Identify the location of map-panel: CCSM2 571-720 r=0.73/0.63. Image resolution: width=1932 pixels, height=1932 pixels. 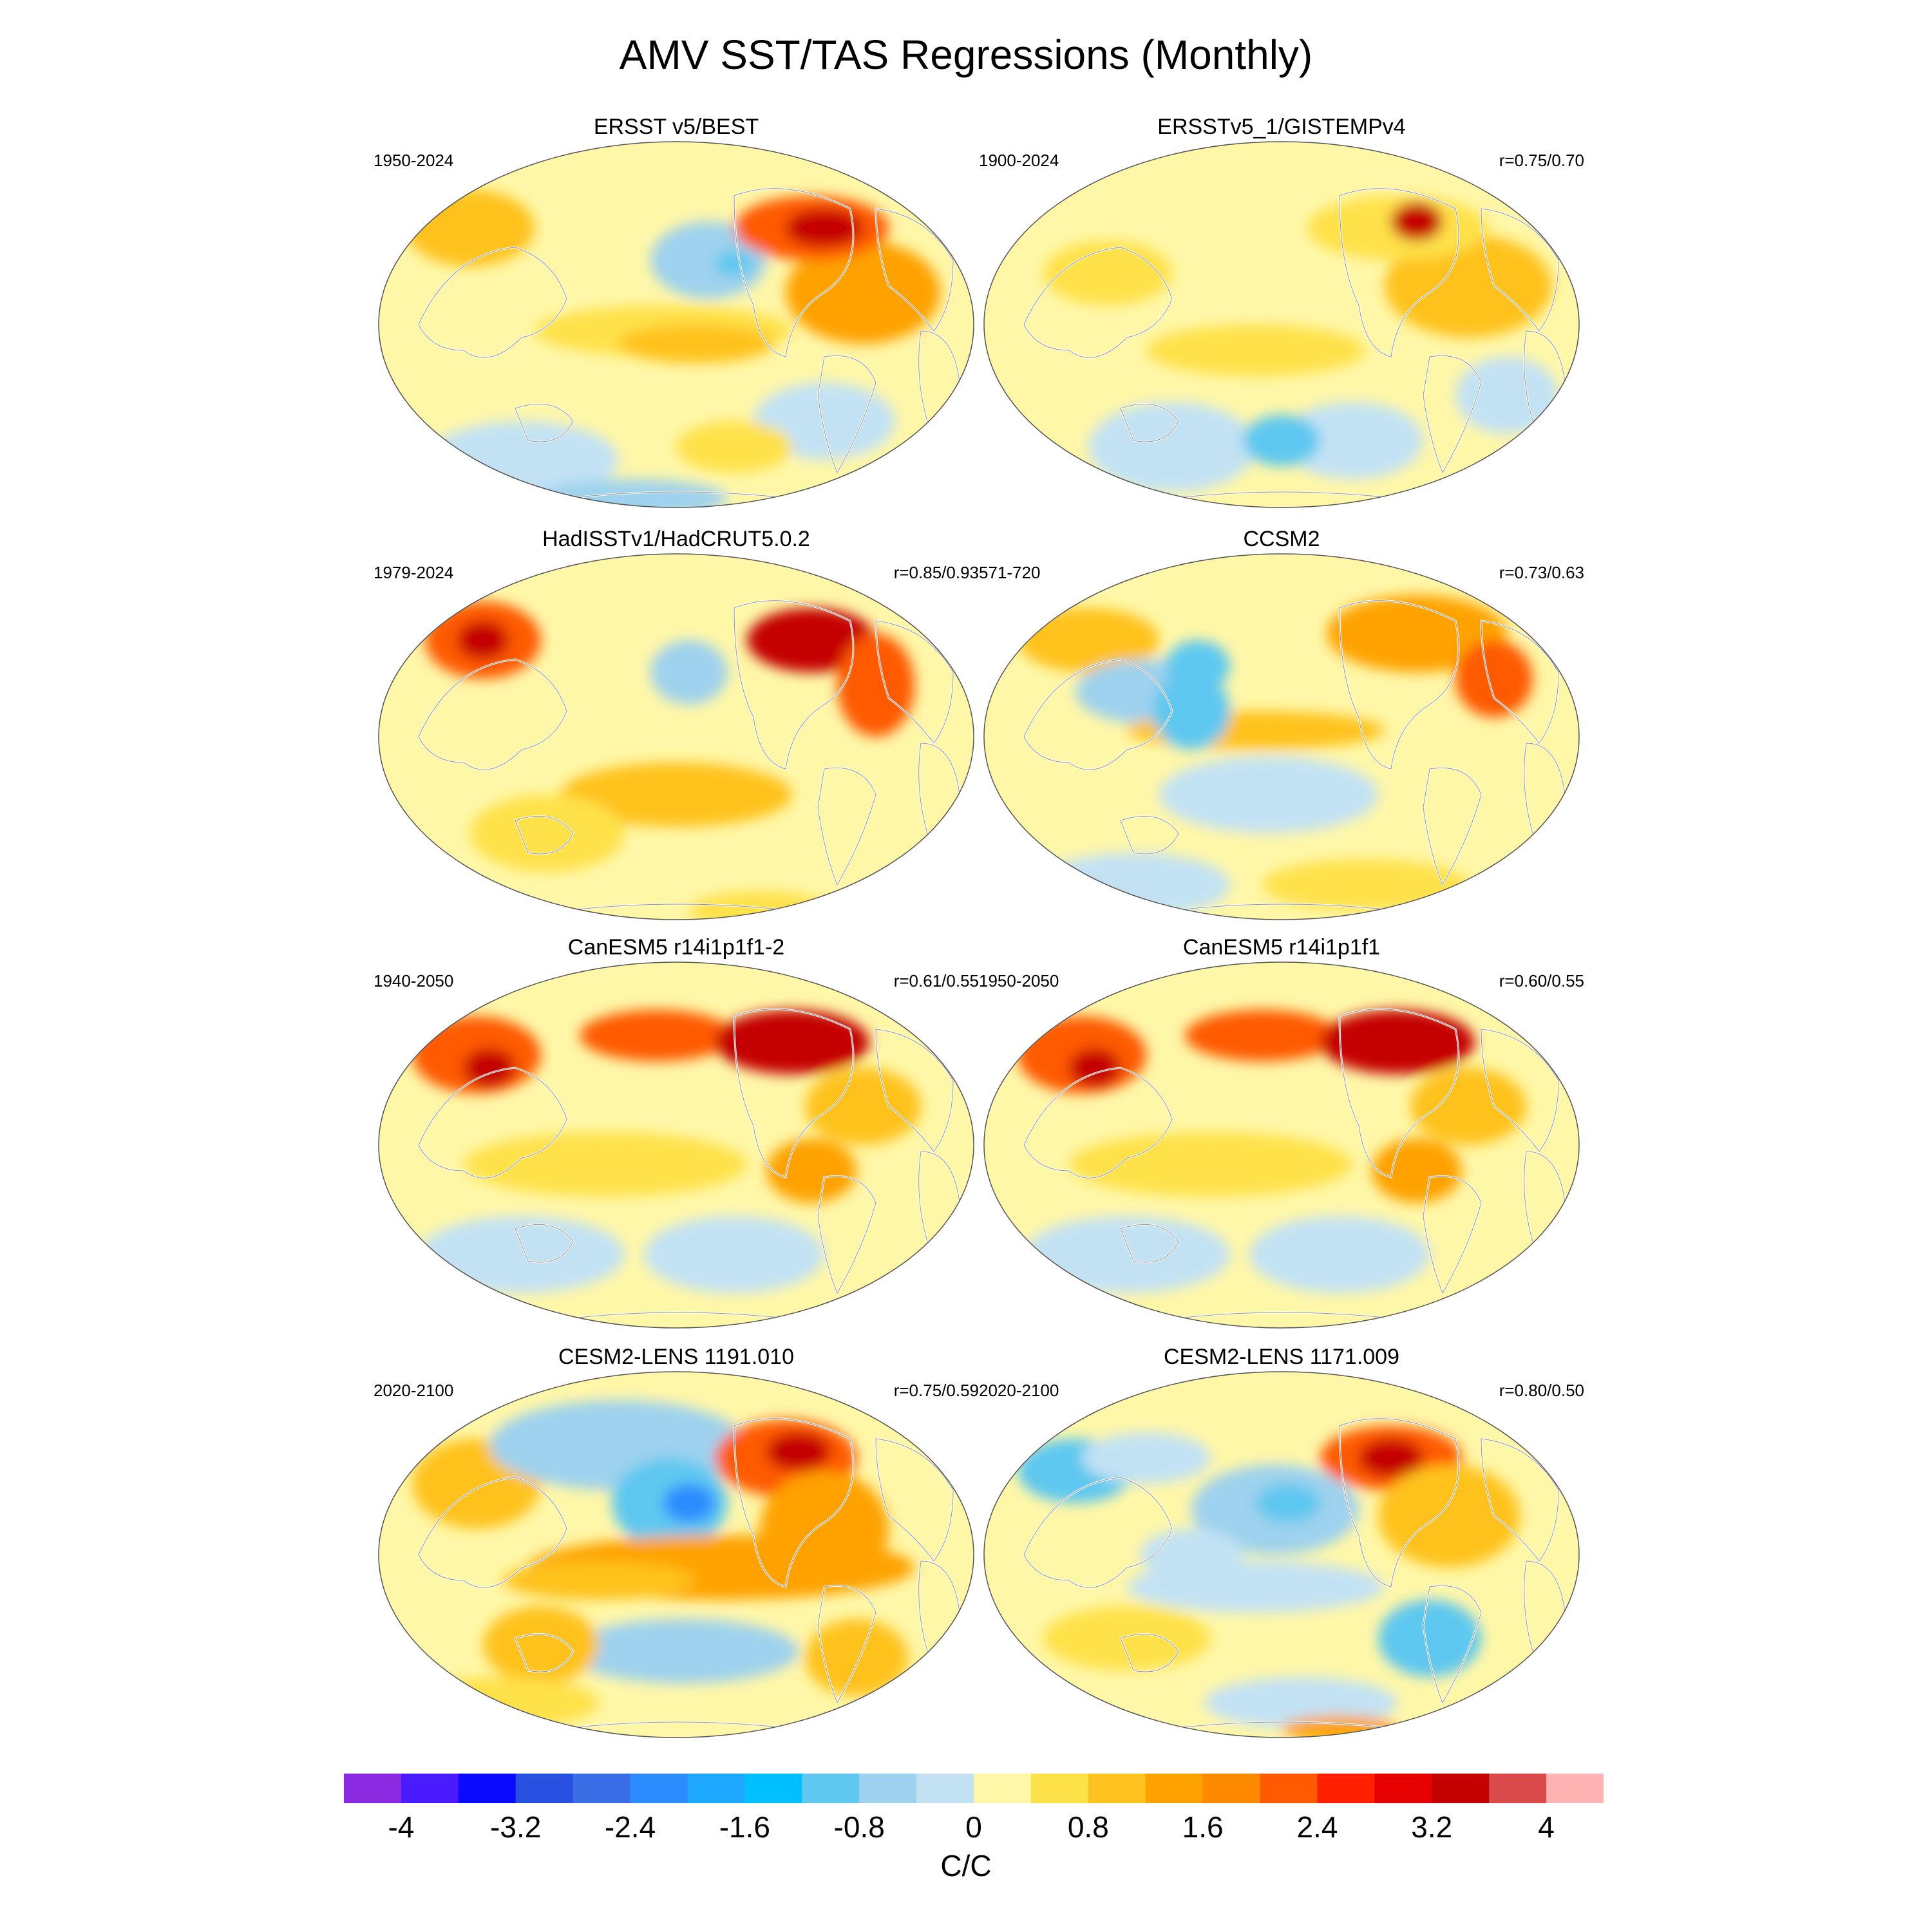
(1282, 733).